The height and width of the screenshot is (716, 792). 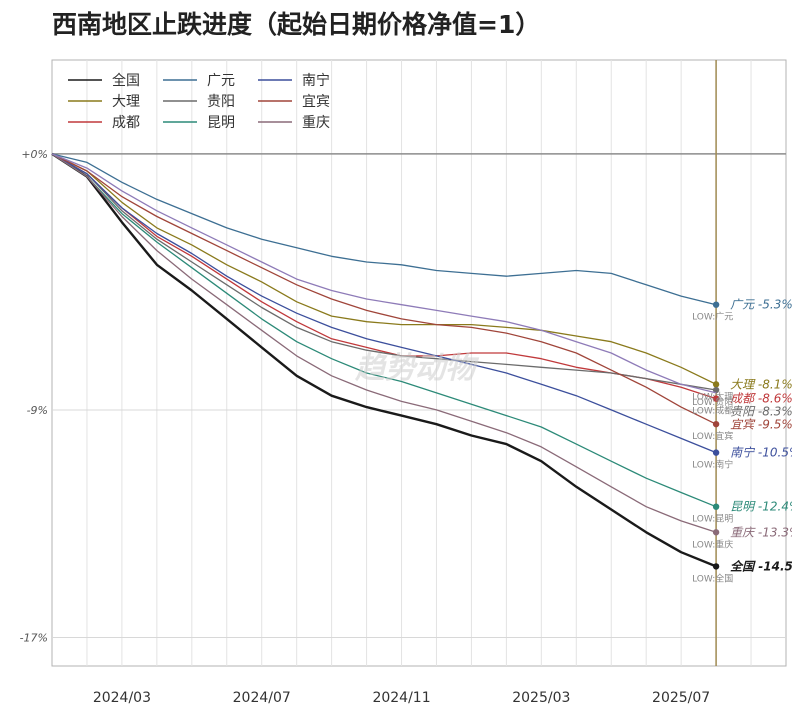 What do you see at coordinates (712, 519) in the screenshot?
I see `series-low-label: LOW:昆明` at bounding box center [712, 519].